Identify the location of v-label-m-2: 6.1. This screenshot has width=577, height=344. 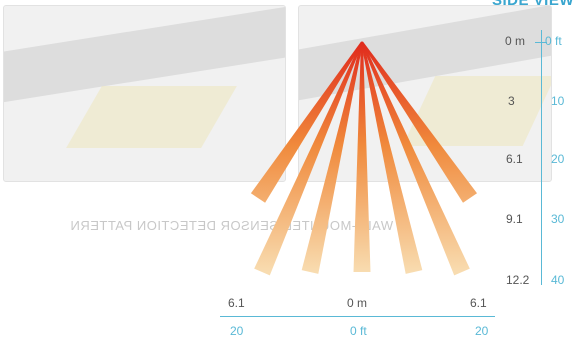
(514, 159).